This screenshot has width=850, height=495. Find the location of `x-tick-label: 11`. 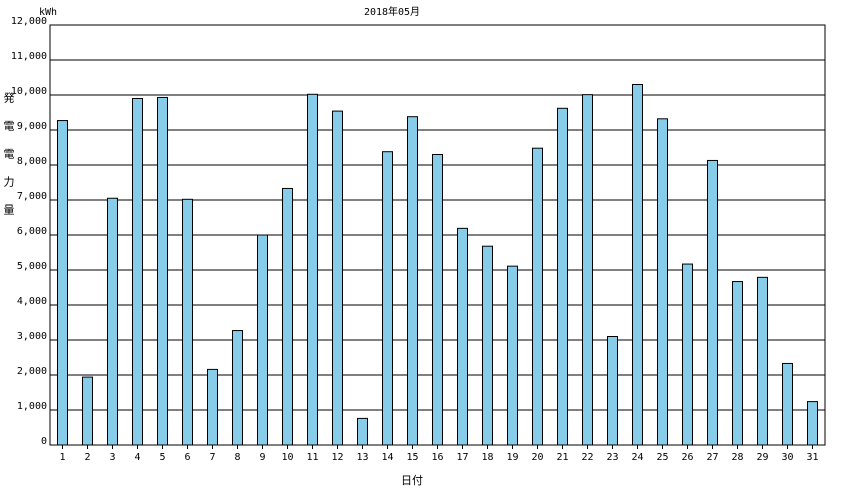

x-tick-label: 11 is located at coordinates (312, 457).